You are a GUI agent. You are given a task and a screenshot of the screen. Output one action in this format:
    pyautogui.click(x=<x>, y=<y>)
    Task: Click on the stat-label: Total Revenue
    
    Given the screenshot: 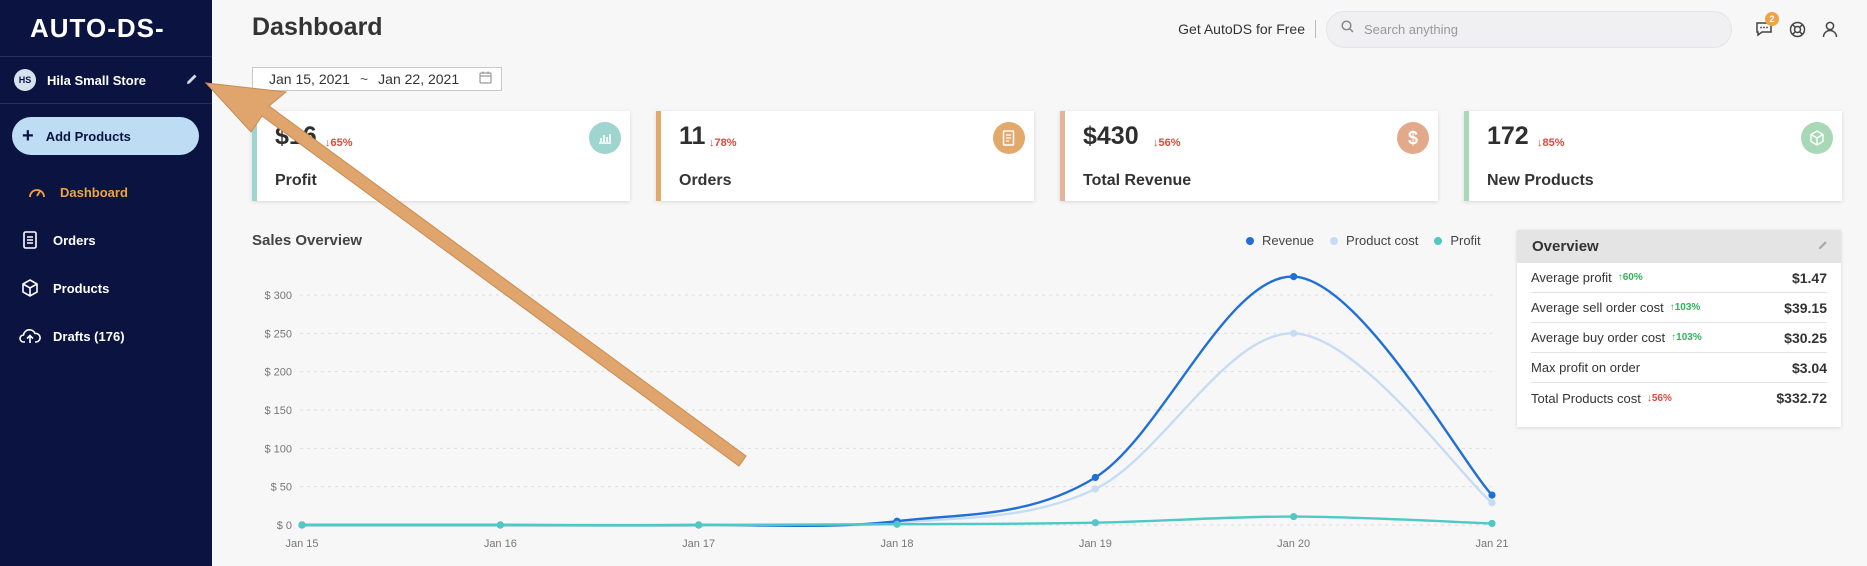 What is the action you would take?
    pyautogui.click(x=1137, y=180)
    